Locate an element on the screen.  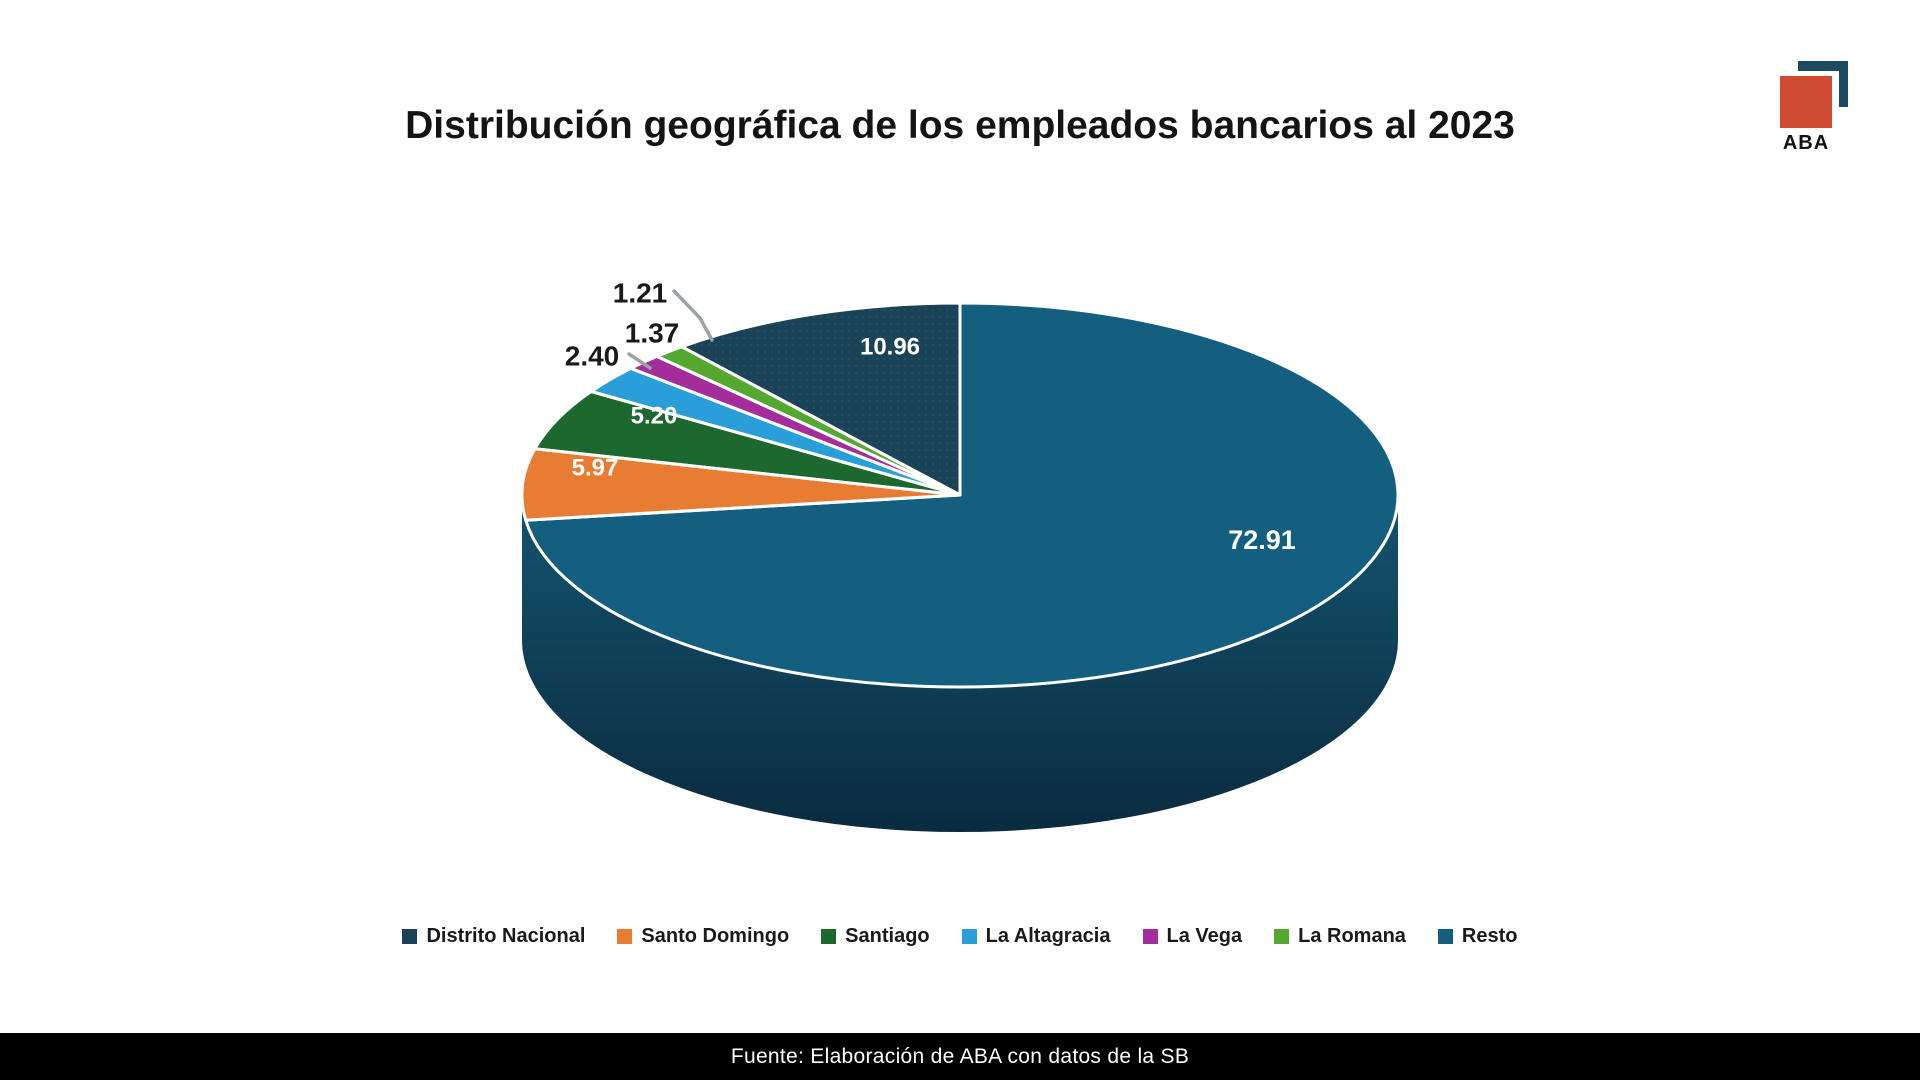
legend-item-la-romana: La Romana is located at coordinates (1340, 936).